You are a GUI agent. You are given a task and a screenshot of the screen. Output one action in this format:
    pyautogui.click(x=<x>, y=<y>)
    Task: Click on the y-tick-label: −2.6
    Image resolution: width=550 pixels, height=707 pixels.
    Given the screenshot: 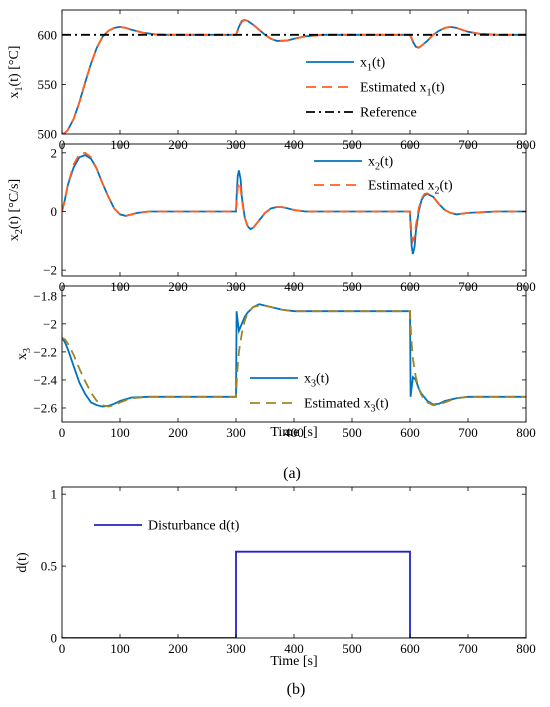 What is the action you would take?
    pyautogui.click(x=45, y=407)
    